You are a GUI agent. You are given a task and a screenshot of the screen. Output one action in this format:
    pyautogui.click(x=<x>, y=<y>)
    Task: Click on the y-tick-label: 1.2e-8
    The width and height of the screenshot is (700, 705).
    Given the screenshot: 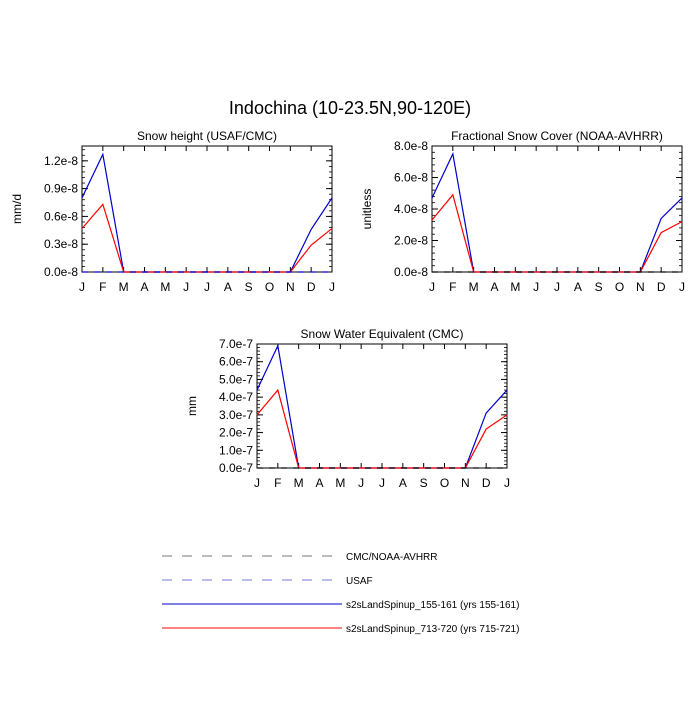 What is the action you would take?
    pyautogui.click(x=61, y=161)
    